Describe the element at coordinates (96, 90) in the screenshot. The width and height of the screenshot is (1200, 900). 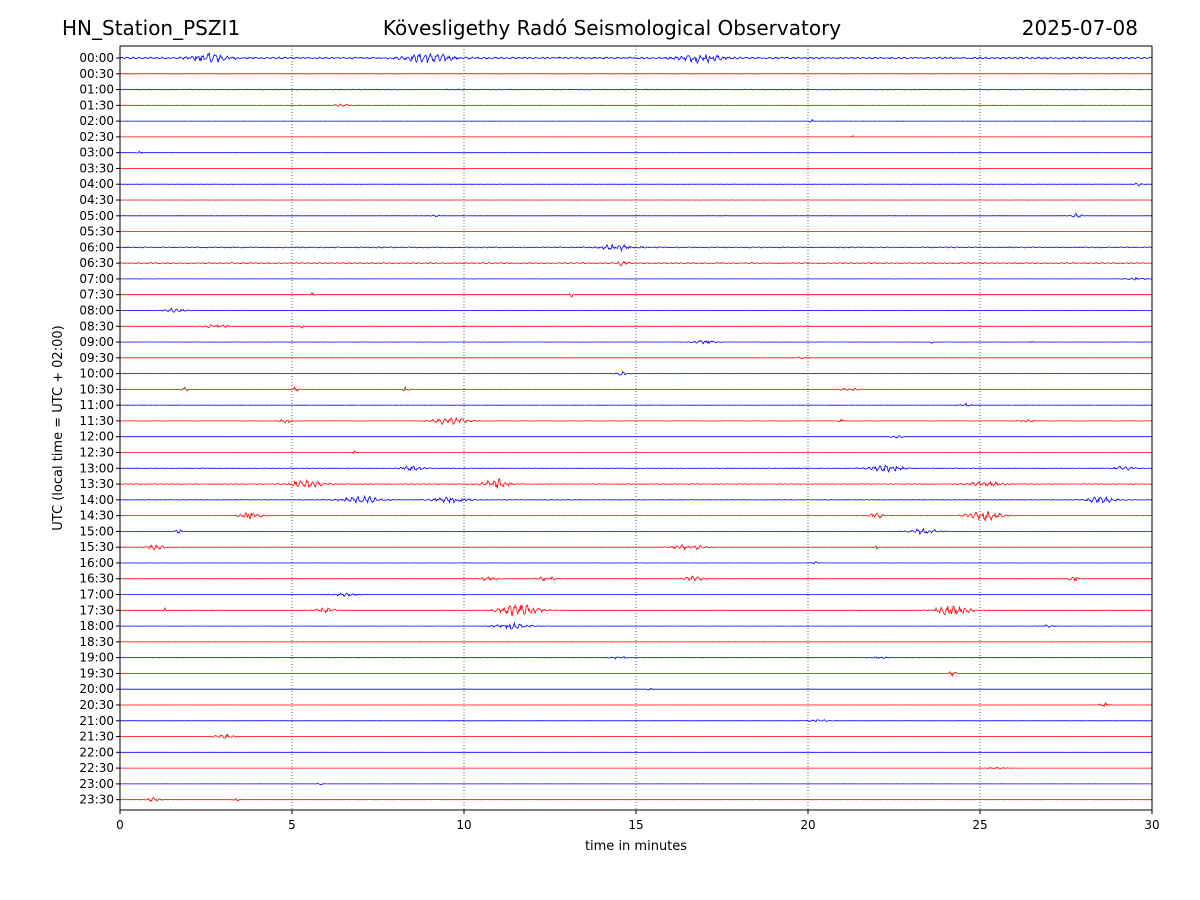
I see `y-tick-label: 01:00` at that location.